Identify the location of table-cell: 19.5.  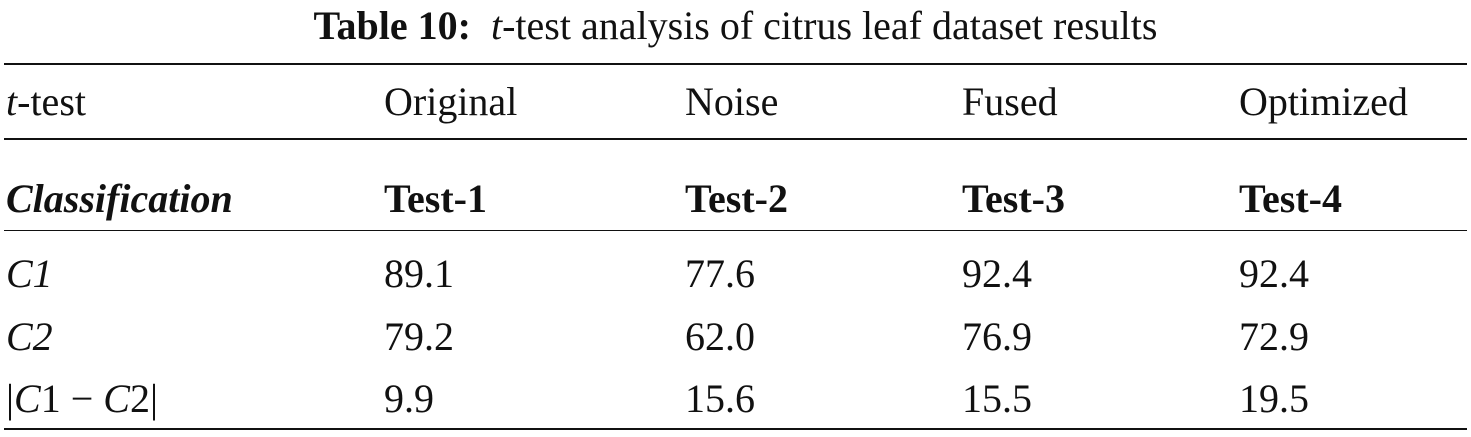
(1274, 398).